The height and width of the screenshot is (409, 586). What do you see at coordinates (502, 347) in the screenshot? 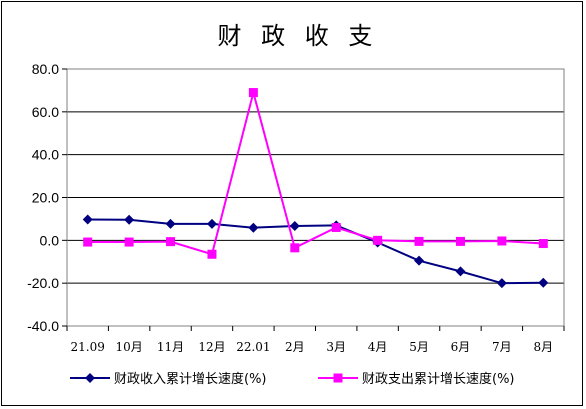
I see `x-tick-label: 7月` at bounding box center [502, 347].